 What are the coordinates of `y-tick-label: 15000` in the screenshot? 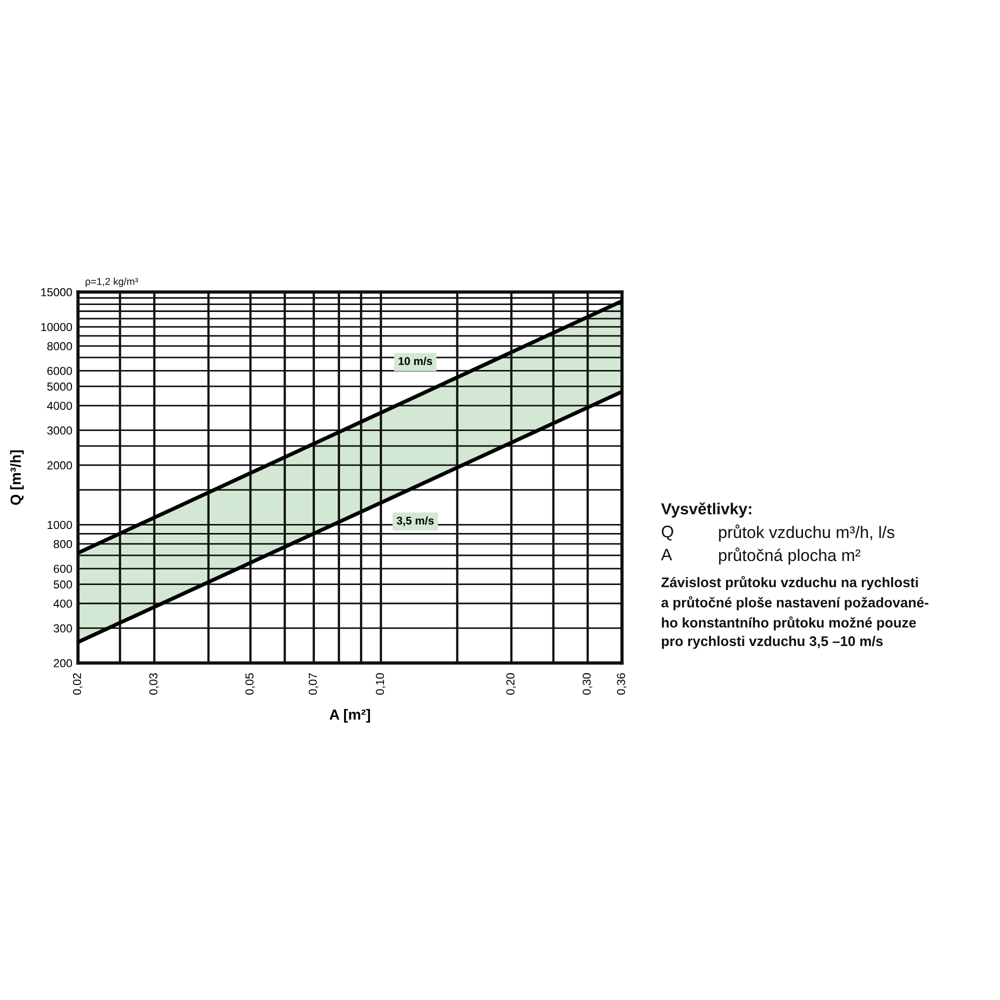 It's located at (56, 292).